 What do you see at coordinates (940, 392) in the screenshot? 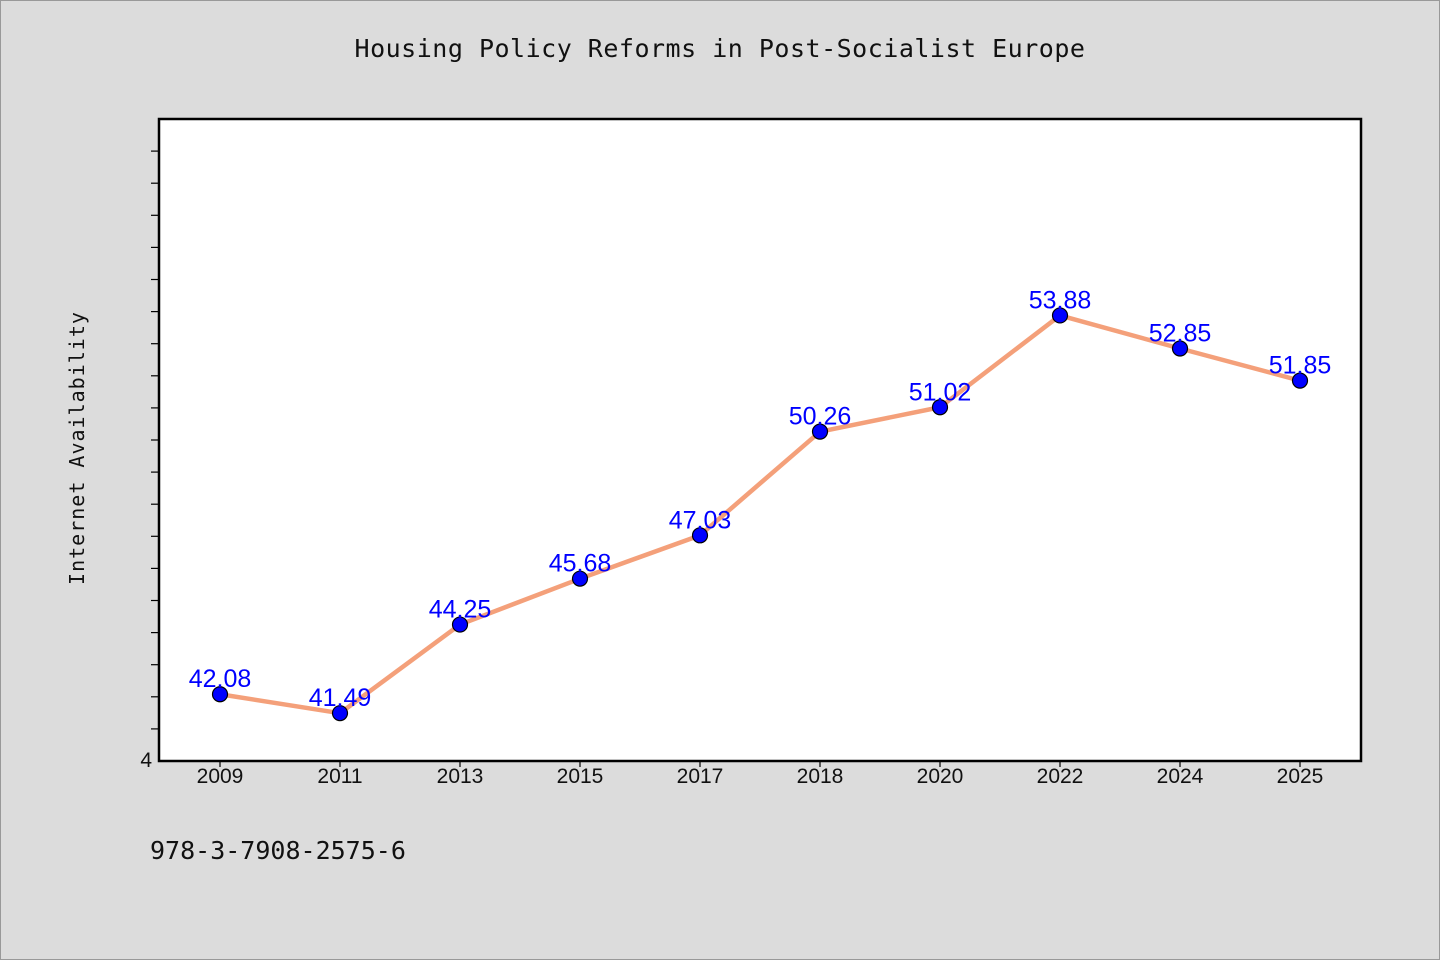
I see `data-label: 51.02` at bounding box center [940, 392].